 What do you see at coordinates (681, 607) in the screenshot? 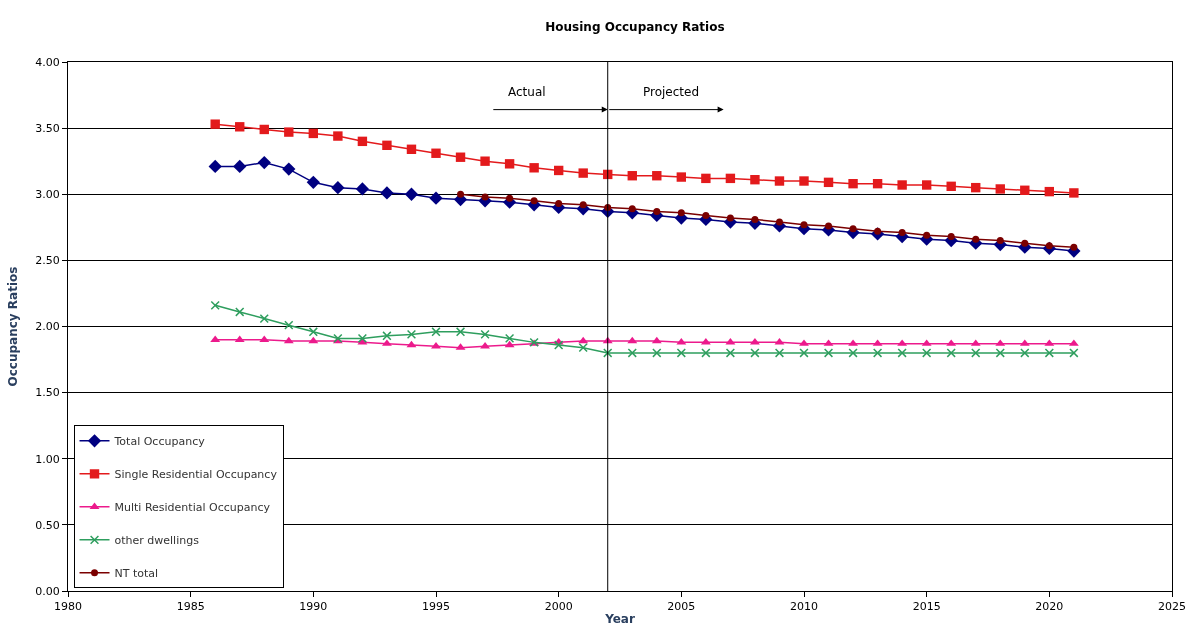
I see `x-tick-label: 2005` at bounding box center [681, 607].